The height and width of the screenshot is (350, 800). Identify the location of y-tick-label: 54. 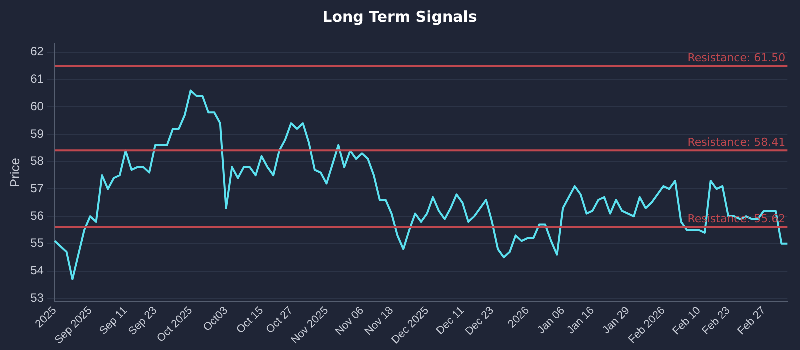
(37, 271).